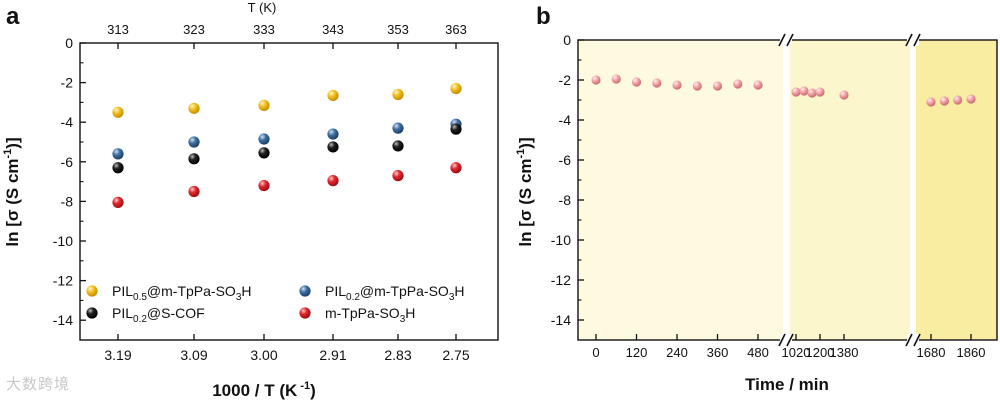  Describe the element at coordinates (332, 355) in the screenshot. I see `x-tick-label: 2.91` at that location.